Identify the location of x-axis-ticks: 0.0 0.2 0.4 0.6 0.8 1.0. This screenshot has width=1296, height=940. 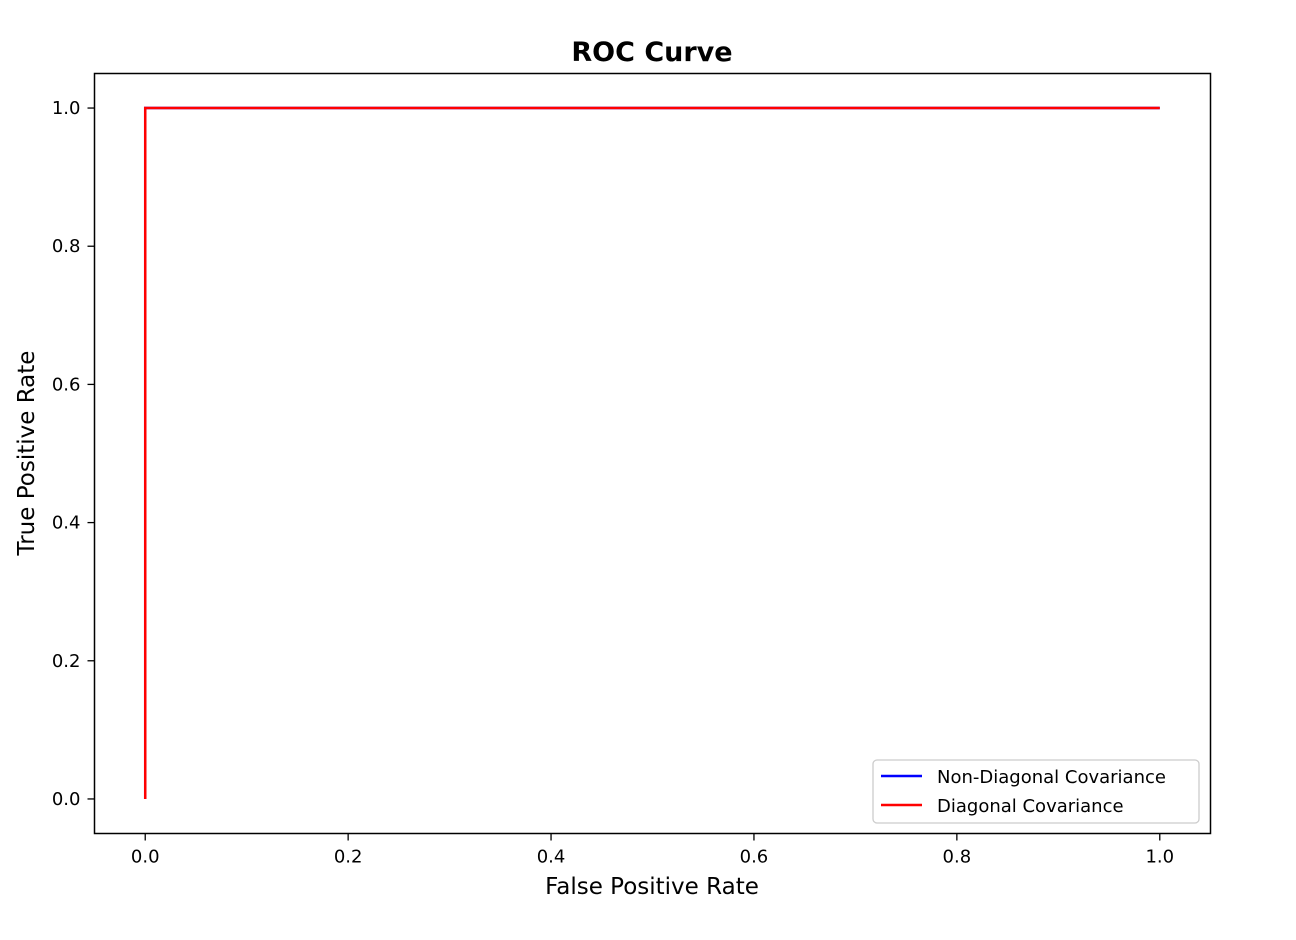
(652, 850).